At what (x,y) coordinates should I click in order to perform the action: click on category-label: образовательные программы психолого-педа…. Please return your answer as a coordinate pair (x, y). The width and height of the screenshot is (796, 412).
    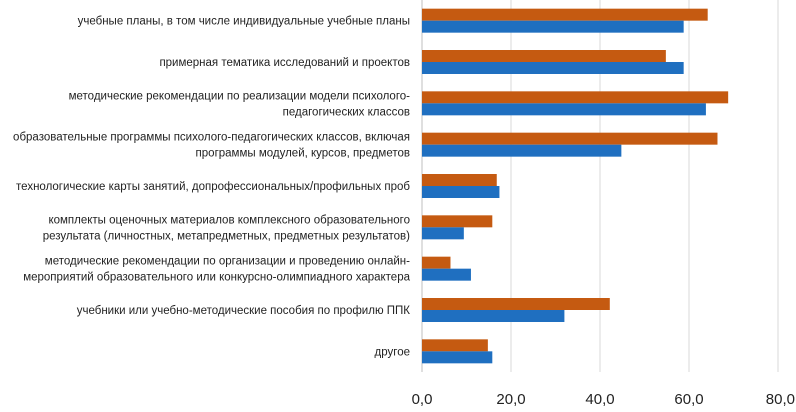
    Looking at the image, I should click on (211, 138).